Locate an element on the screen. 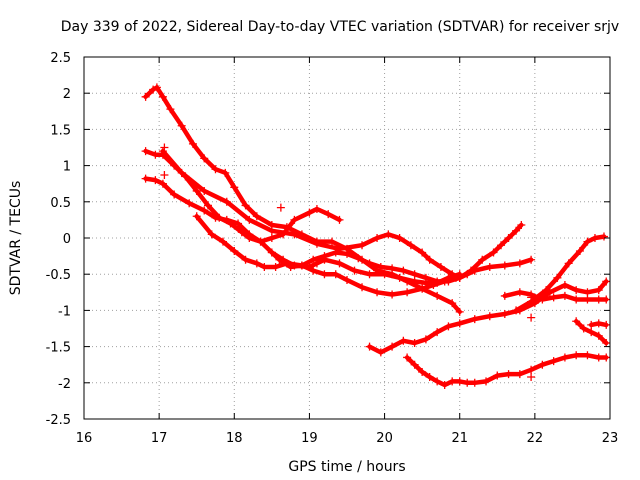 The image size is (640, 480). y-tick-label: 0.5 is located at coordinates (60, 203).